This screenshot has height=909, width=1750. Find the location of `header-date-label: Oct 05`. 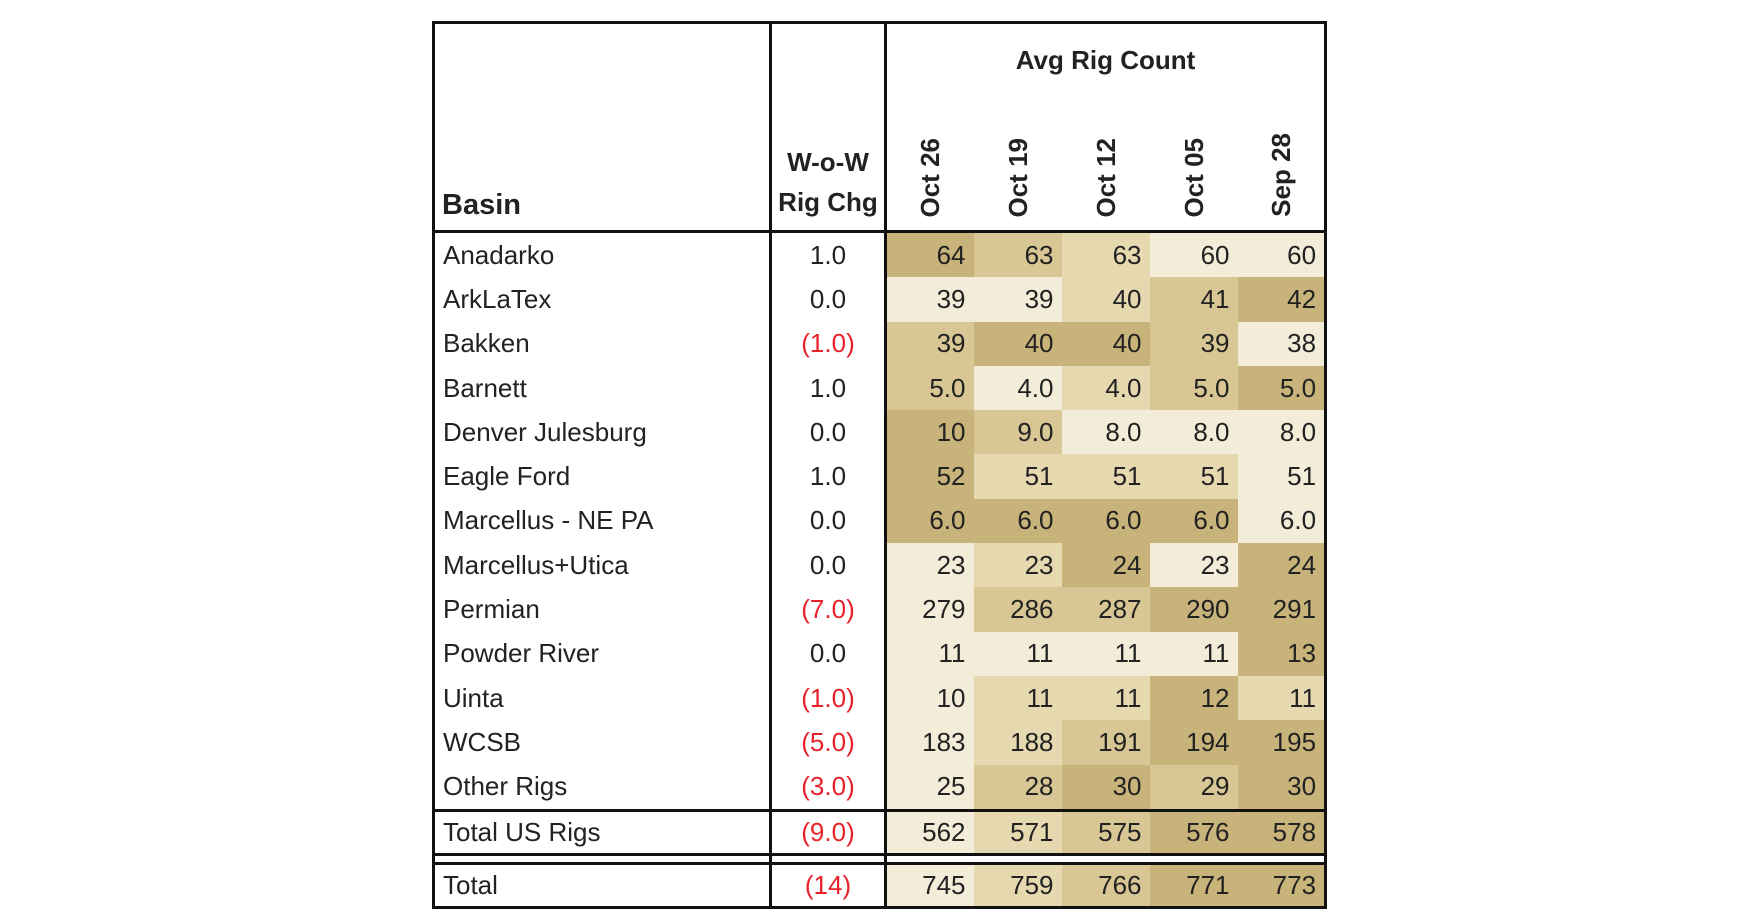

header-date-label: Oct 05 is located at coordinates (1193, 177).